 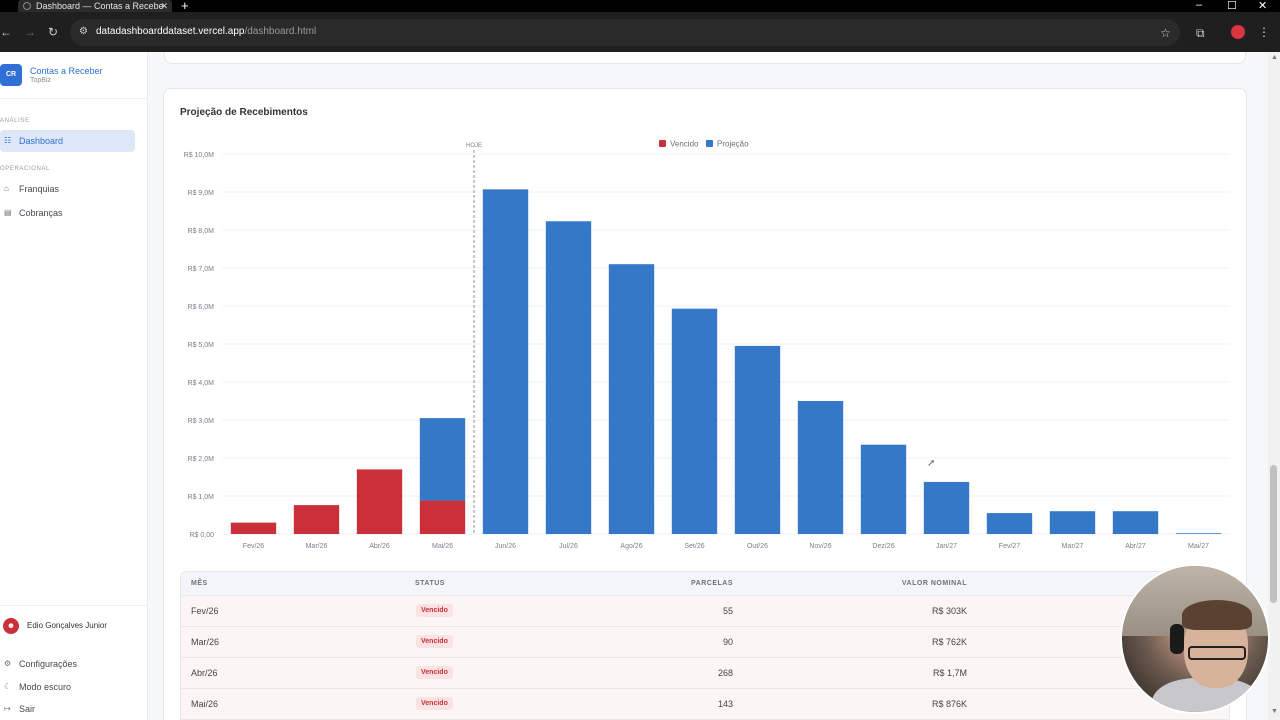 I want to click on legend-swatch, so click(x=662, y=143).